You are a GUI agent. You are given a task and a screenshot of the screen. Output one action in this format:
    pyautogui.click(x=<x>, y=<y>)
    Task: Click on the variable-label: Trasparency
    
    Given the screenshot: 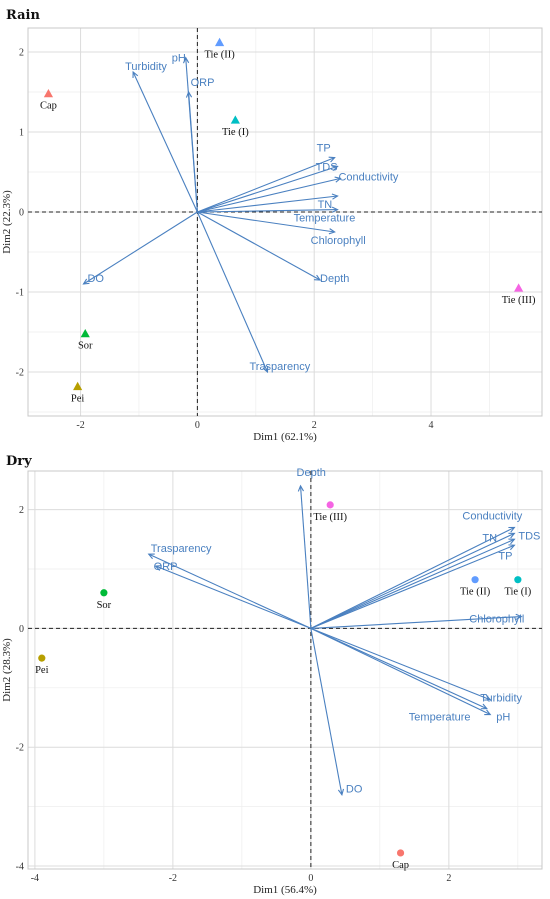 What is the action you would take?
    pyautogui.click(x=181, y=549)
    